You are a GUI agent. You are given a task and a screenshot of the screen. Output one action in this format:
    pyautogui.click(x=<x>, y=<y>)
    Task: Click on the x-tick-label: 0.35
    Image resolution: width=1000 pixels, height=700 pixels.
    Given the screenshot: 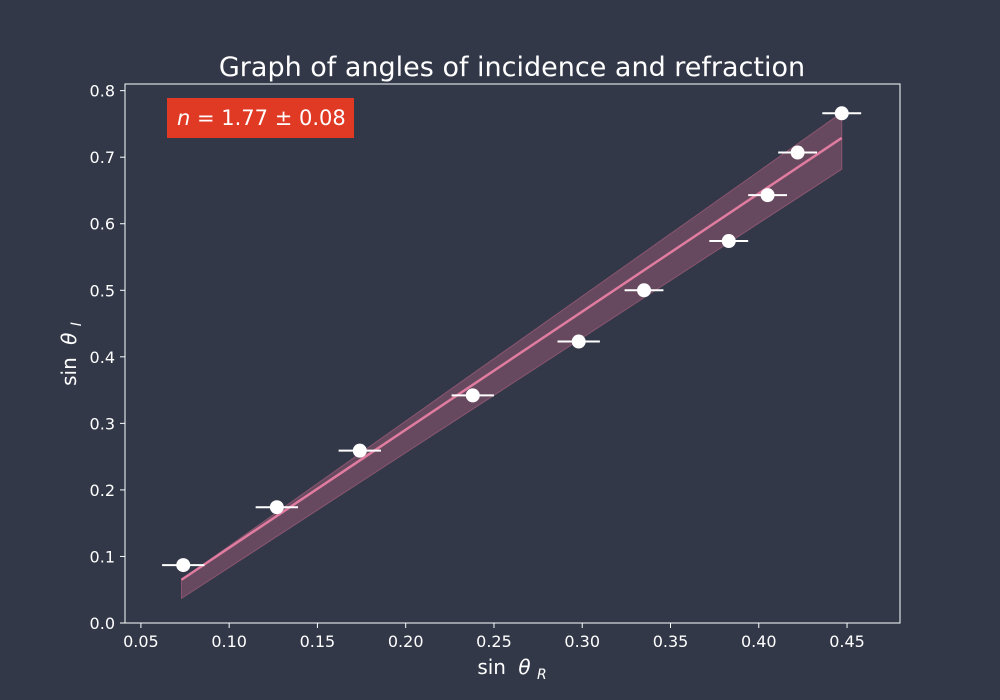 What is the action you would take?
    pyautogui.click(x=671, y=641)
    